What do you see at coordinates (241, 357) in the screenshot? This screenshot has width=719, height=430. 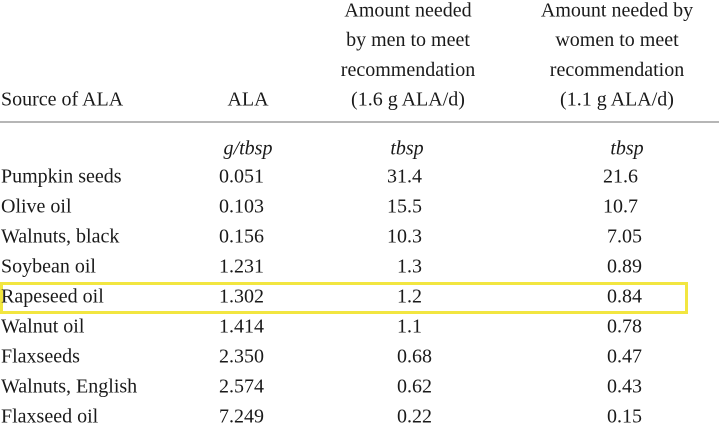 I see `ala-value: 2.350` at bounding box center [241, 357].